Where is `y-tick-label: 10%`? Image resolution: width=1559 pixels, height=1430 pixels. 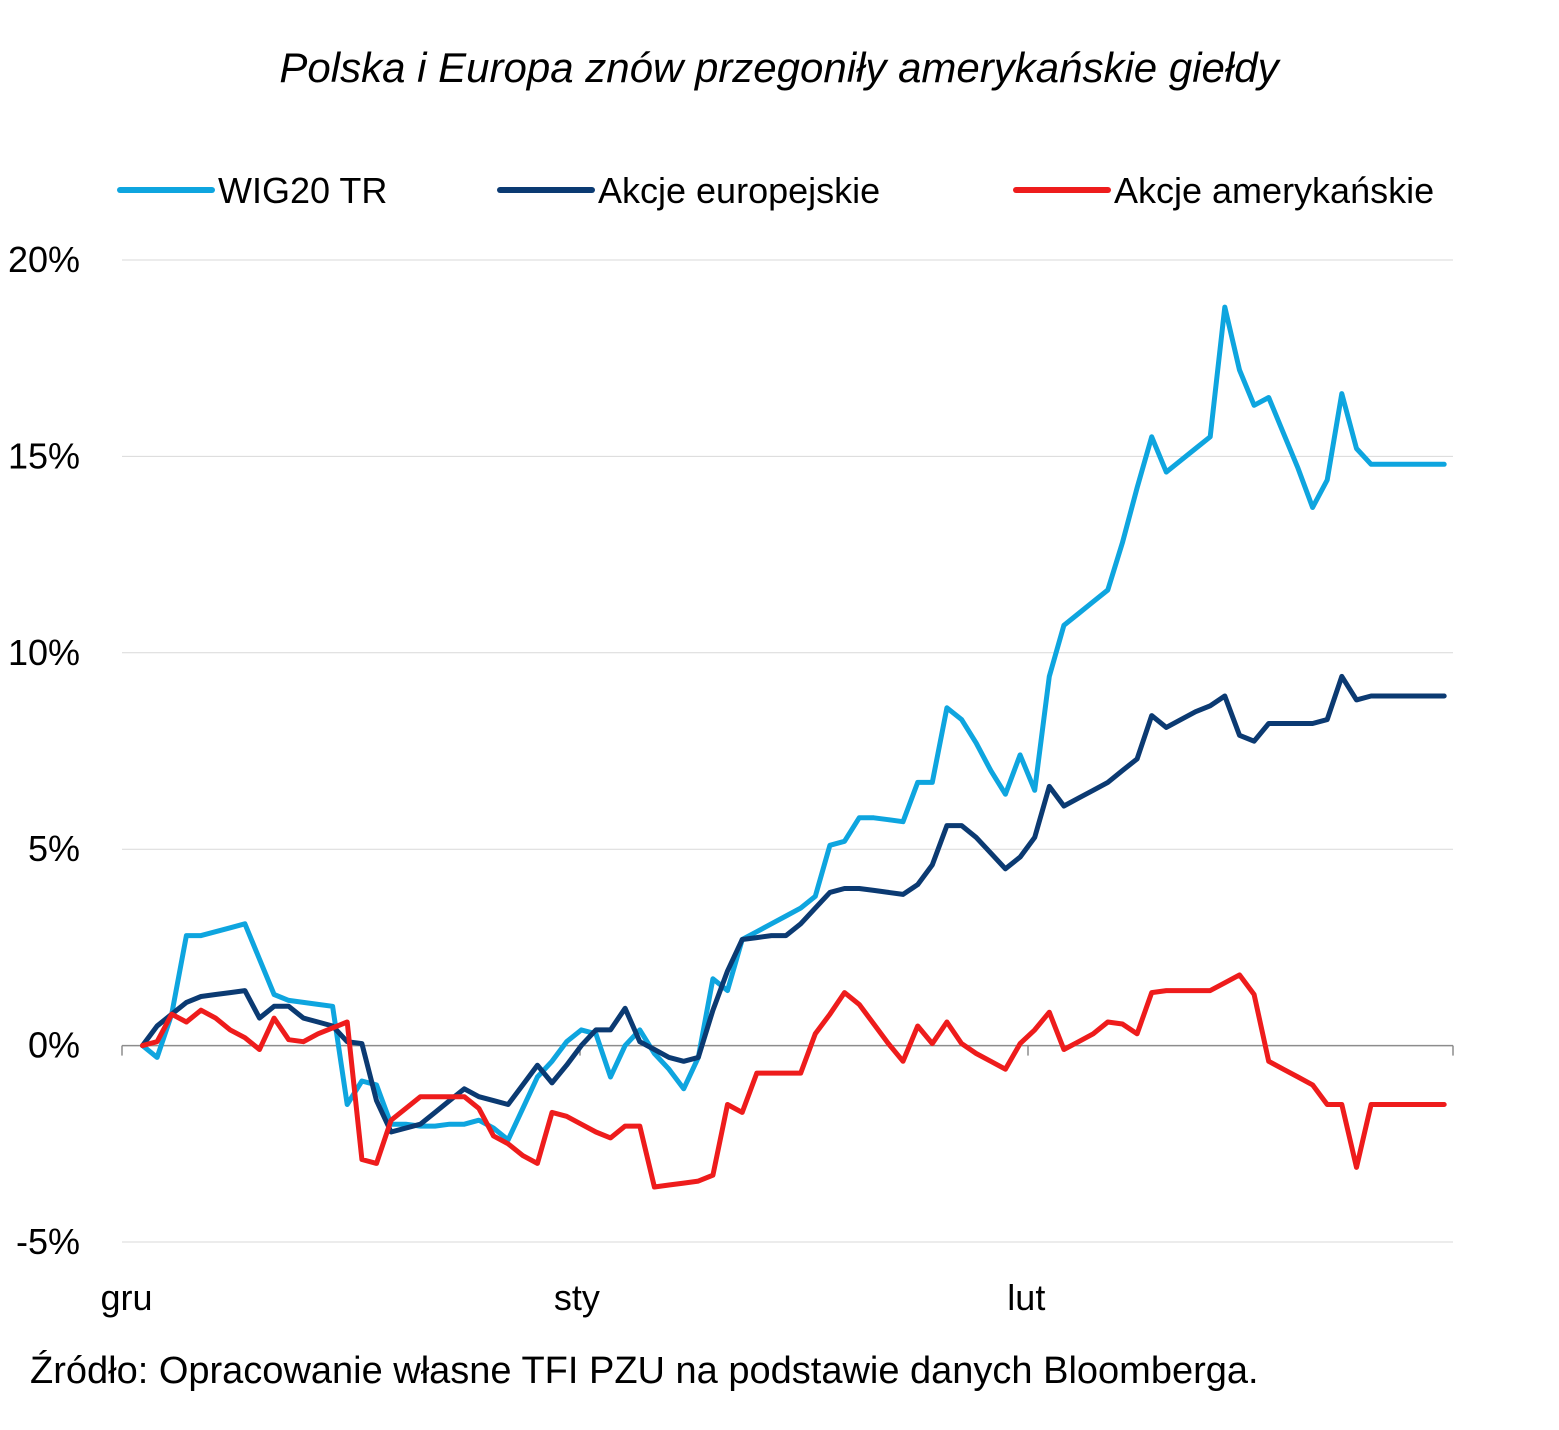 y-tick-label: 10% is located at coordinates (44, 652).